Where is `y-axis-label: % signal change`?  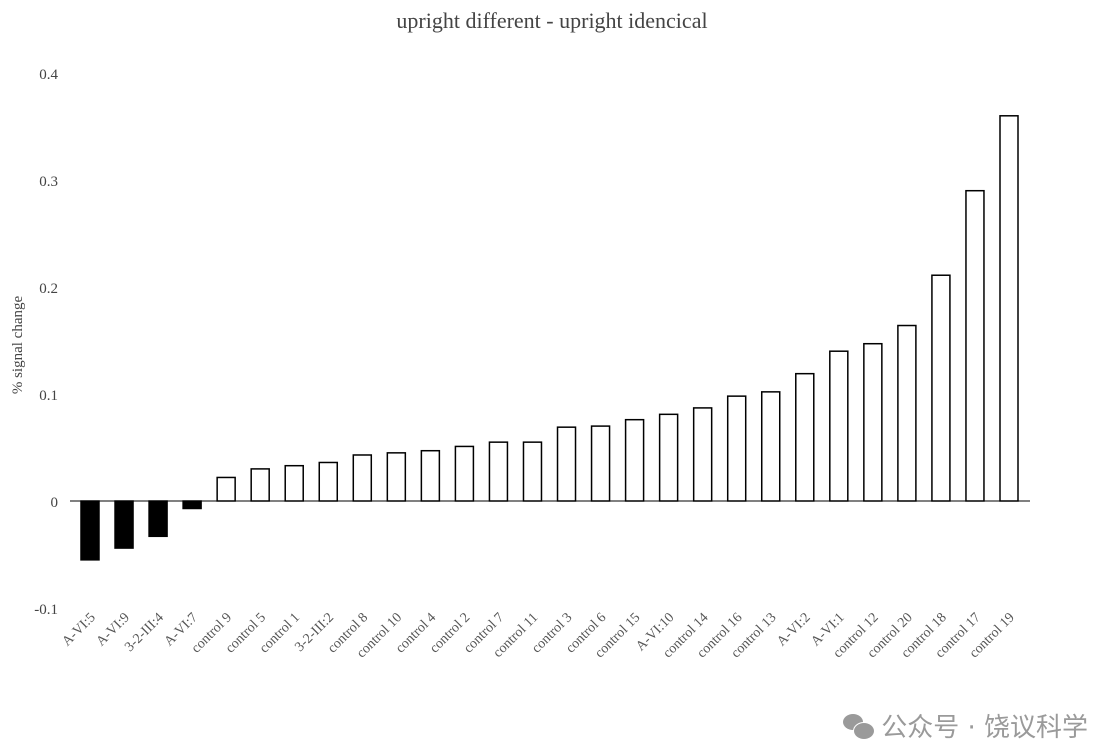
y-axis-label: % signal change is located at coordinates (18, 345).